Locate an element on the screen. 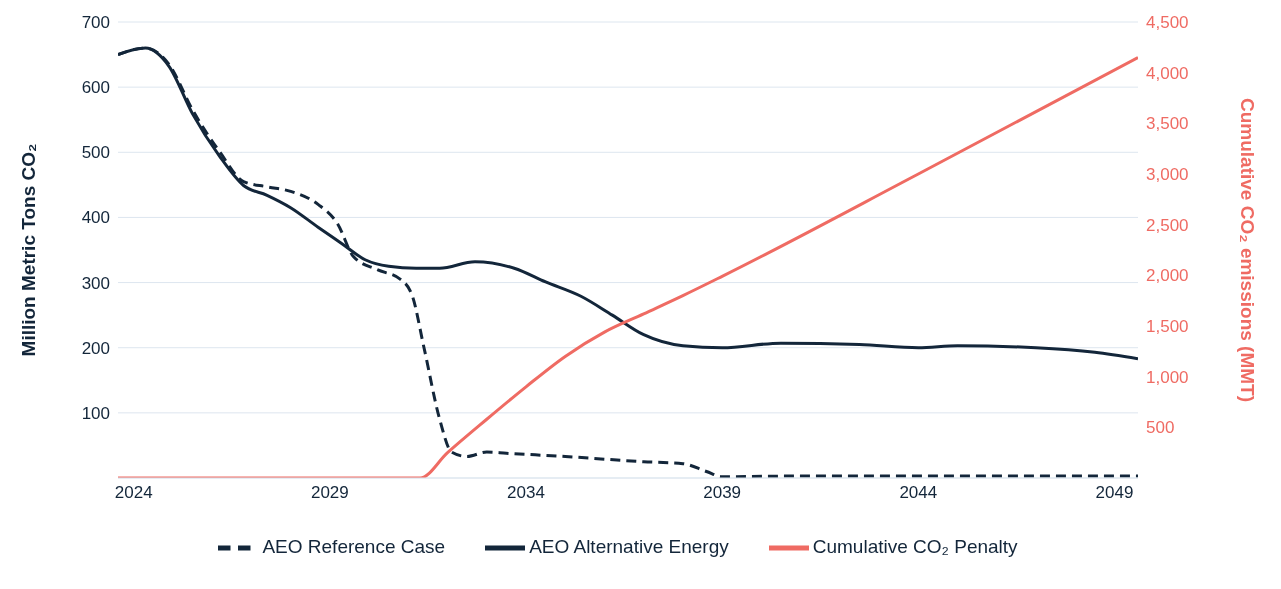 This screenshot has height=589, width=1281. y2-tick-label: 4,500 is located at coordinates (1167, 23).